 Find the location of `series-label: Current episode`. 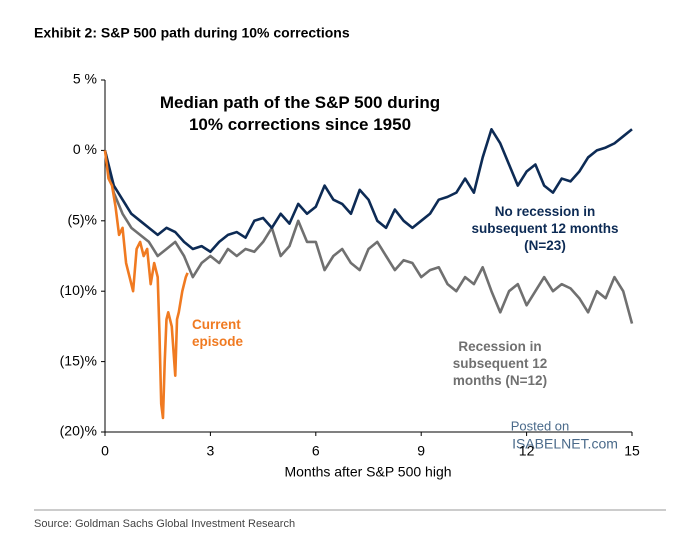

series-label: Current episode is located at coordinates (218, 333).